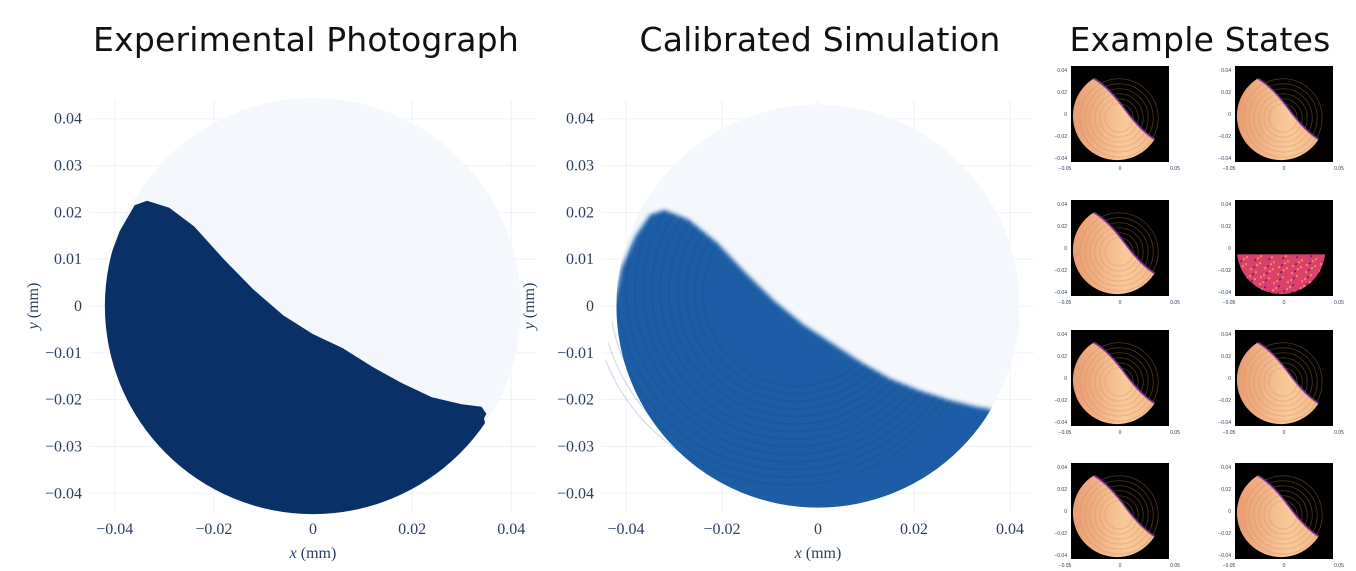 This screenshot has width=1356, height=571. Describe the element at coordinates (306, 39) in the screenshot. I see `chart-title-experimental: Experimental Photograph` at that location.